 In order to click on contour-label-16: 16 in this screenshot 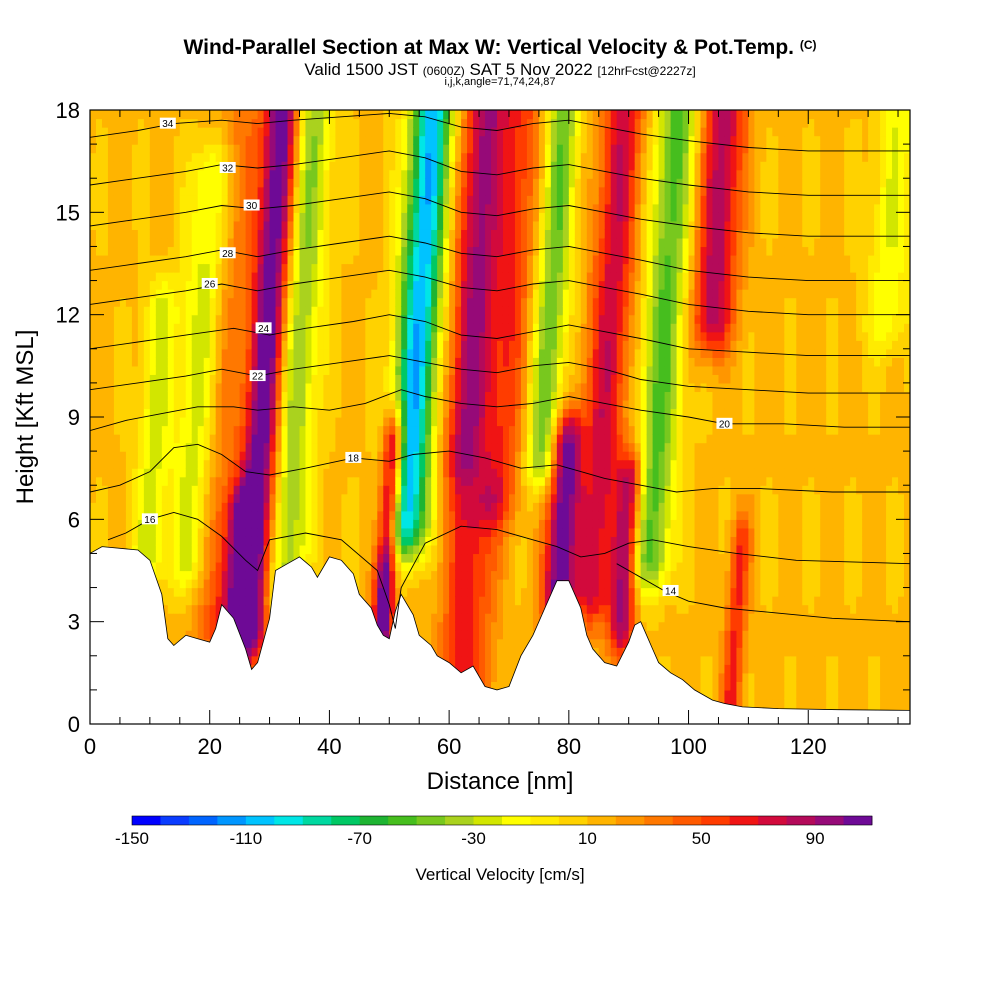, I will do `click(150, 520)`.